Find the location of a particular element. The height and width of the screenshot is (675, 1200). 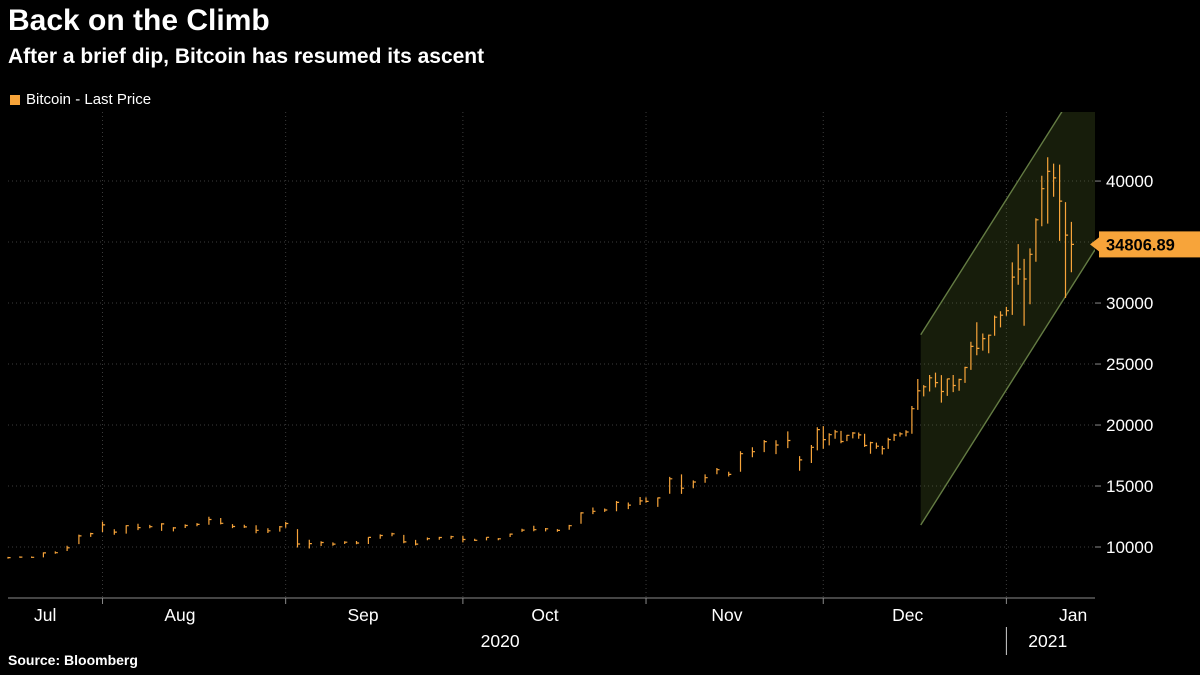

source-credit: Source: Bloomberg is located at coordinates (73, 660).